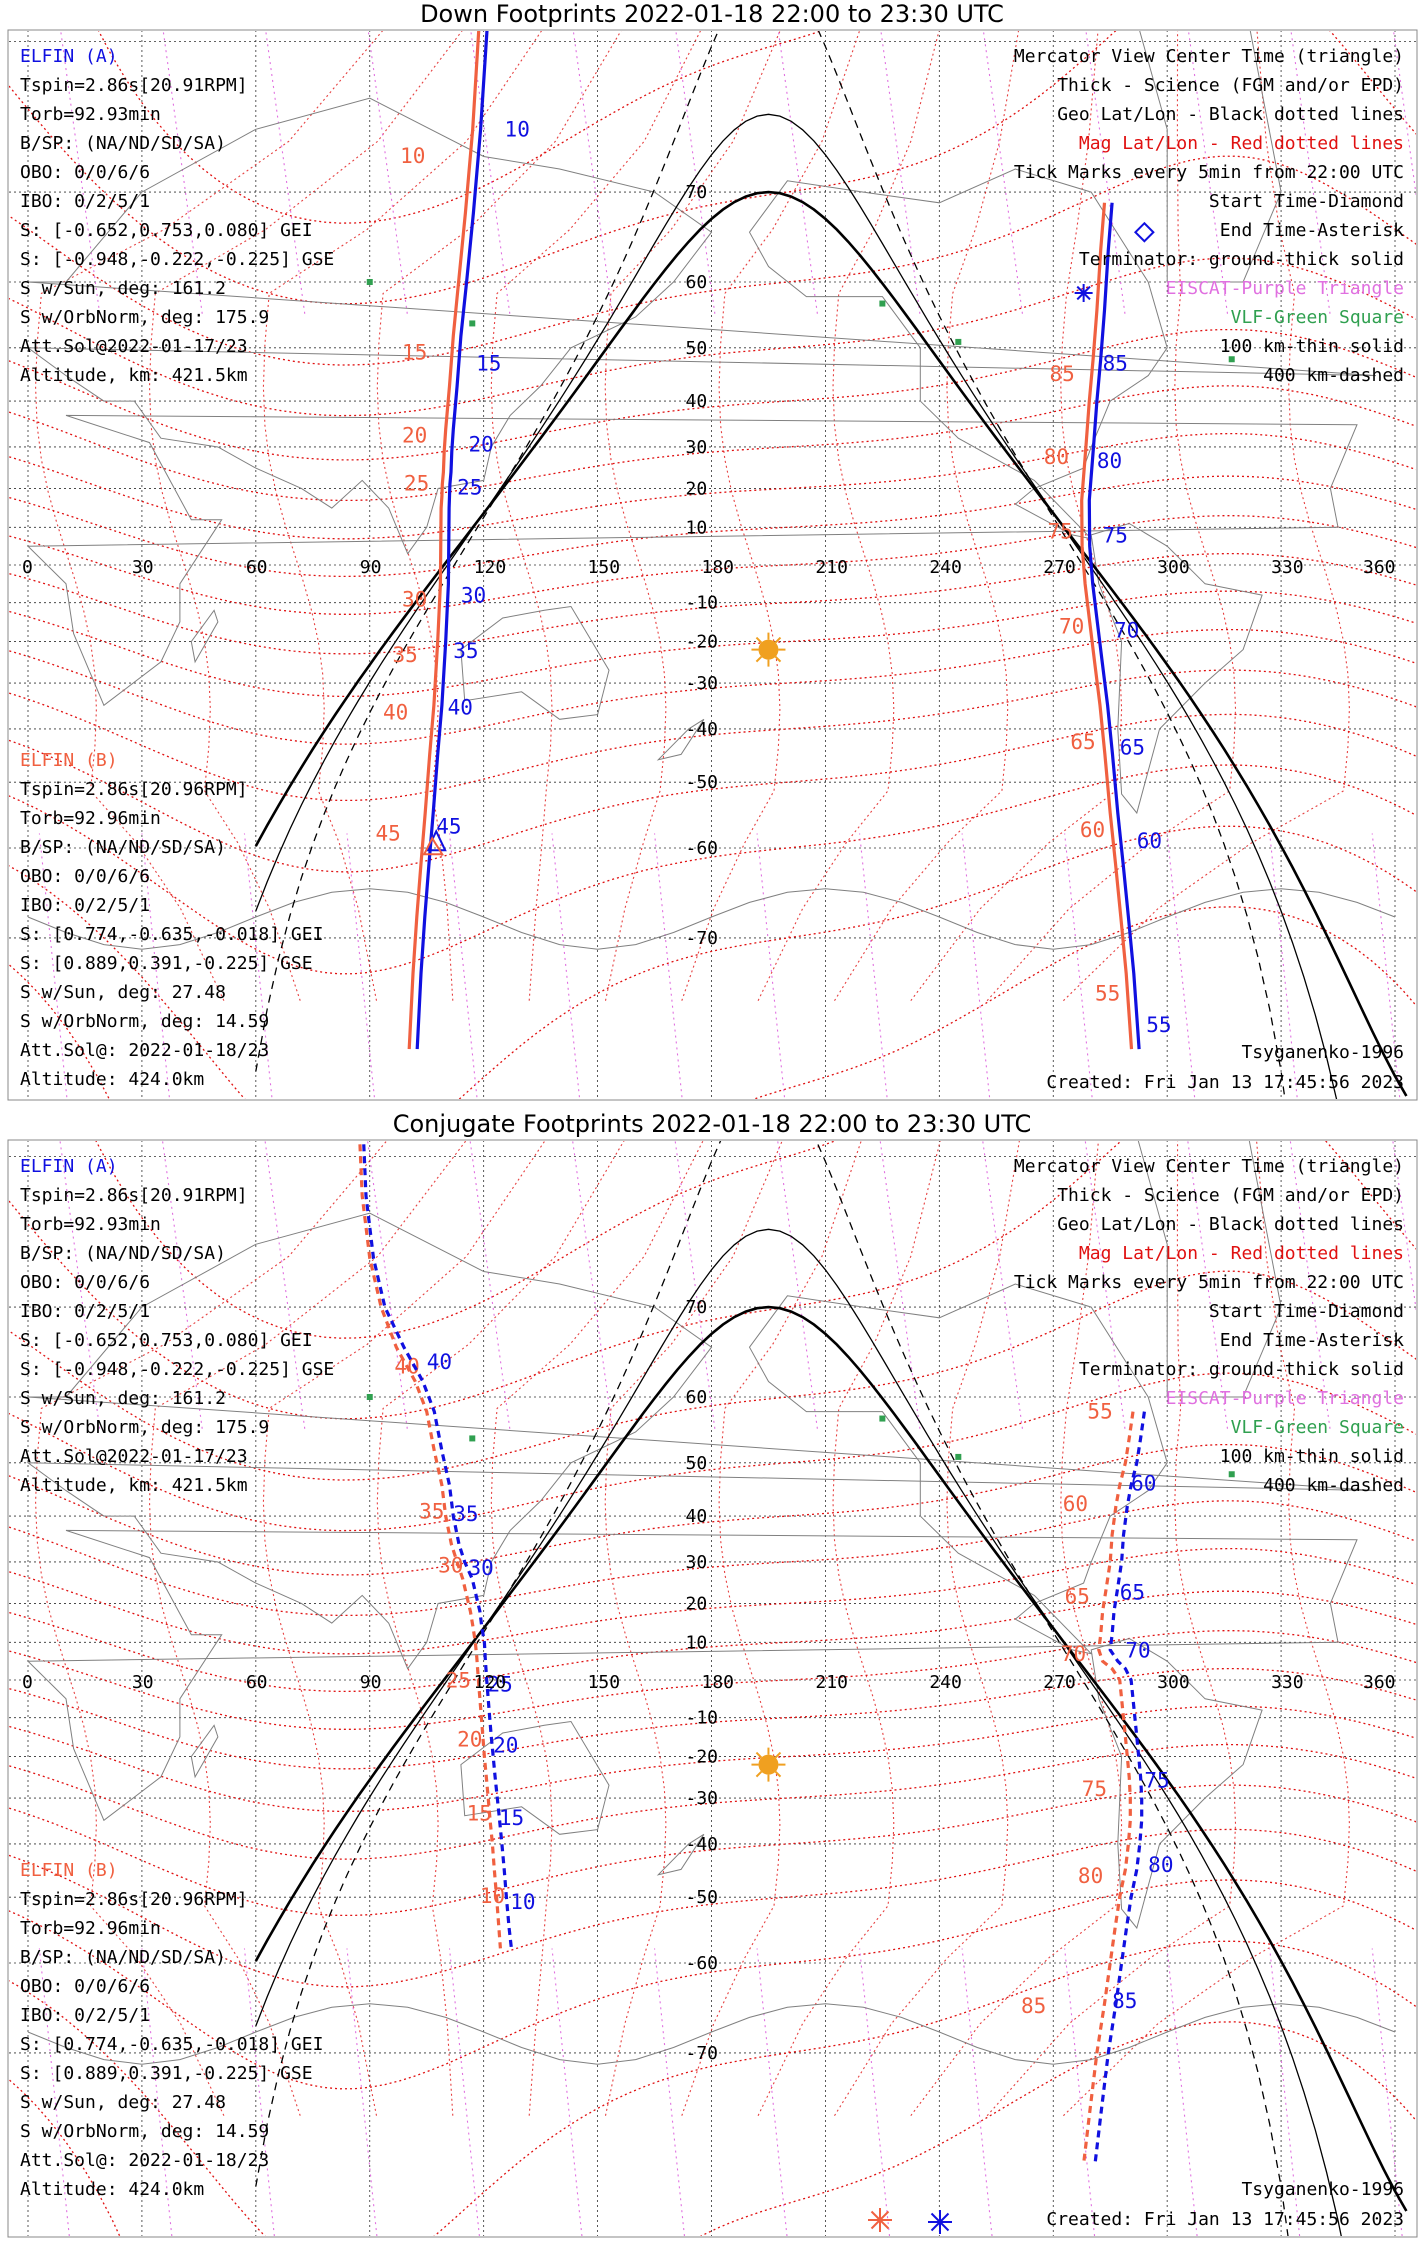 This screenshot has width=1425, height=2250. What do you see at coordinates (371, 567) in the screenshot?
I see `lon-tick-label: 90` at bounding box center [371, 567].